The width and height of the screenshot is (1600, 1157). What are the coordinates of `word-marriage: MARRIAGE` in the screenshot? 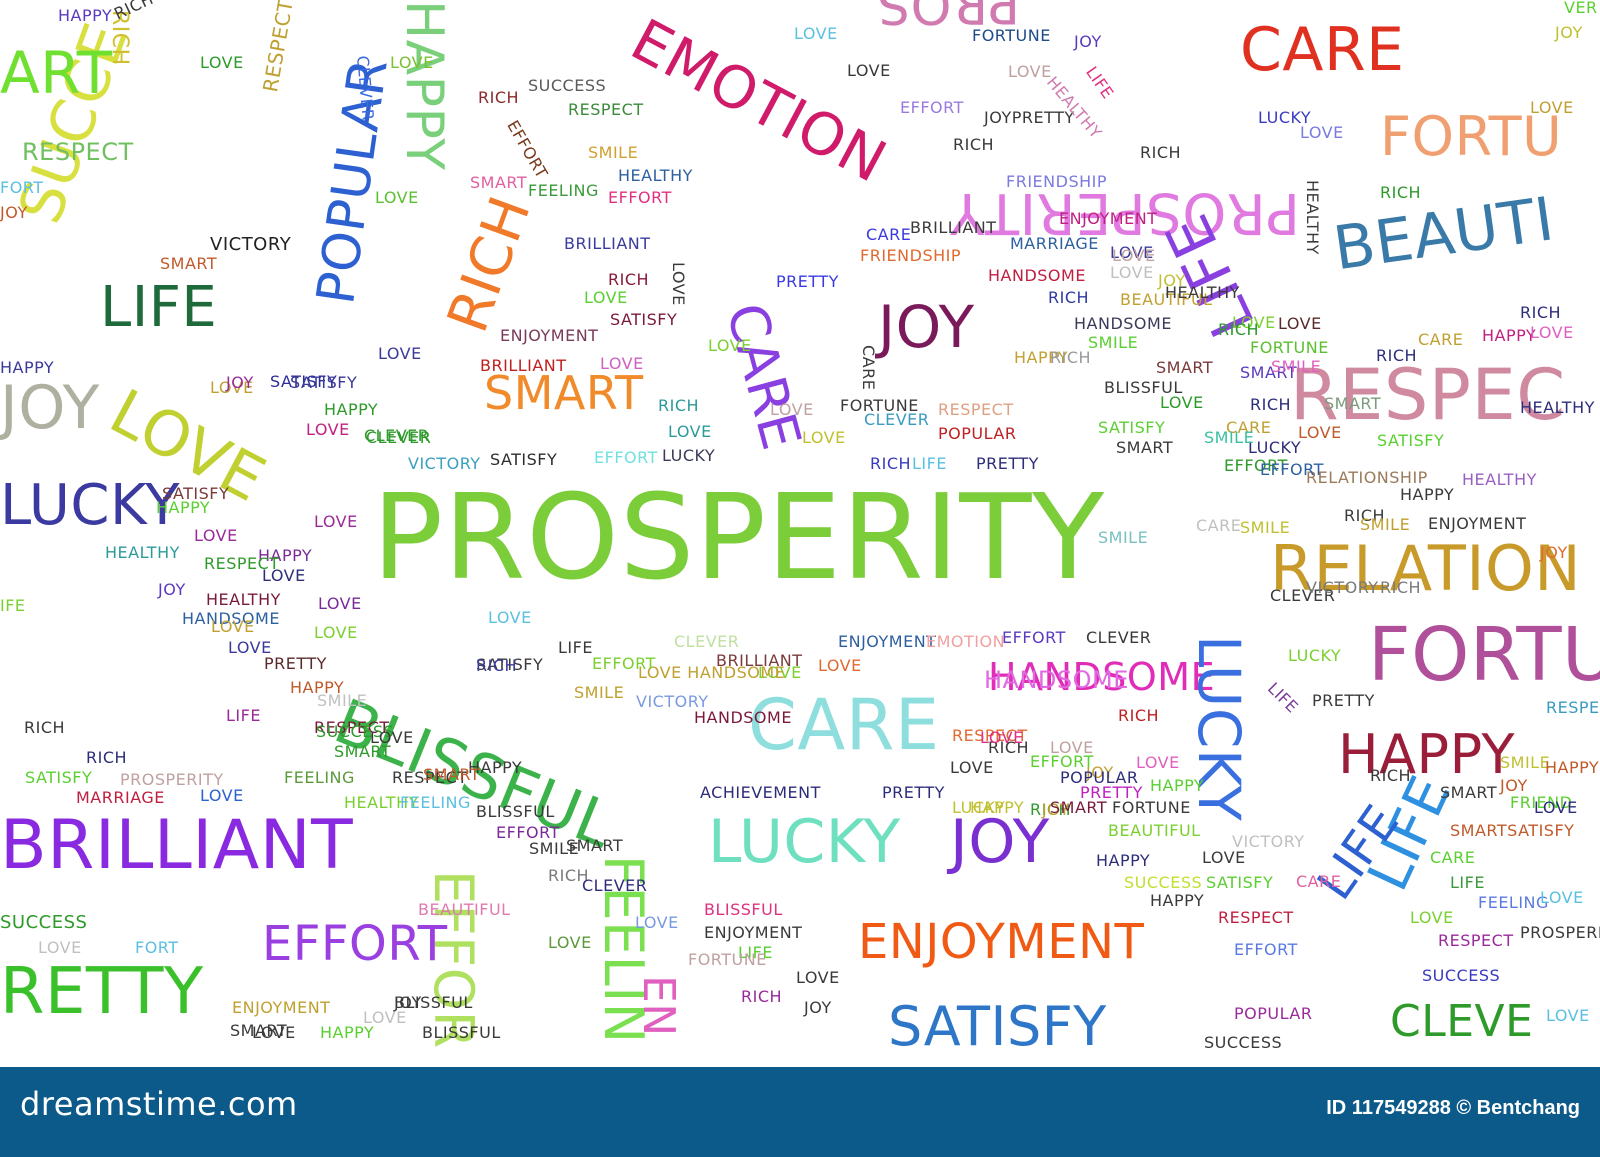 It's located at (120, 797).